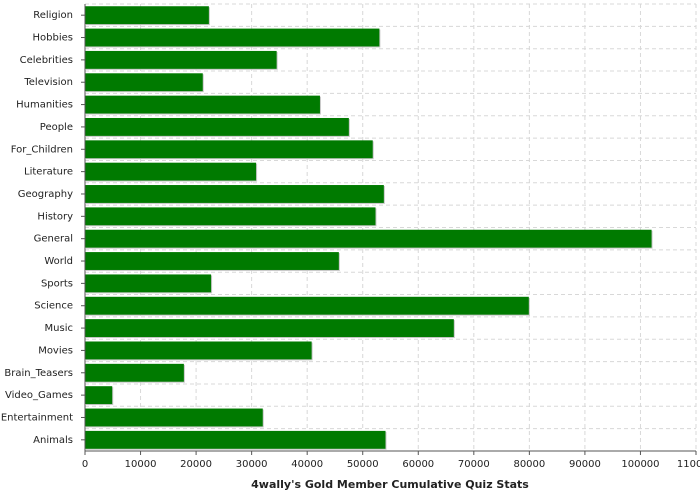 This screenshot has height=500, width=700. Describe the element at coordinates (38, 373) in the screenshot. I see `y-tick-label: Brain_Teasers` at that location.